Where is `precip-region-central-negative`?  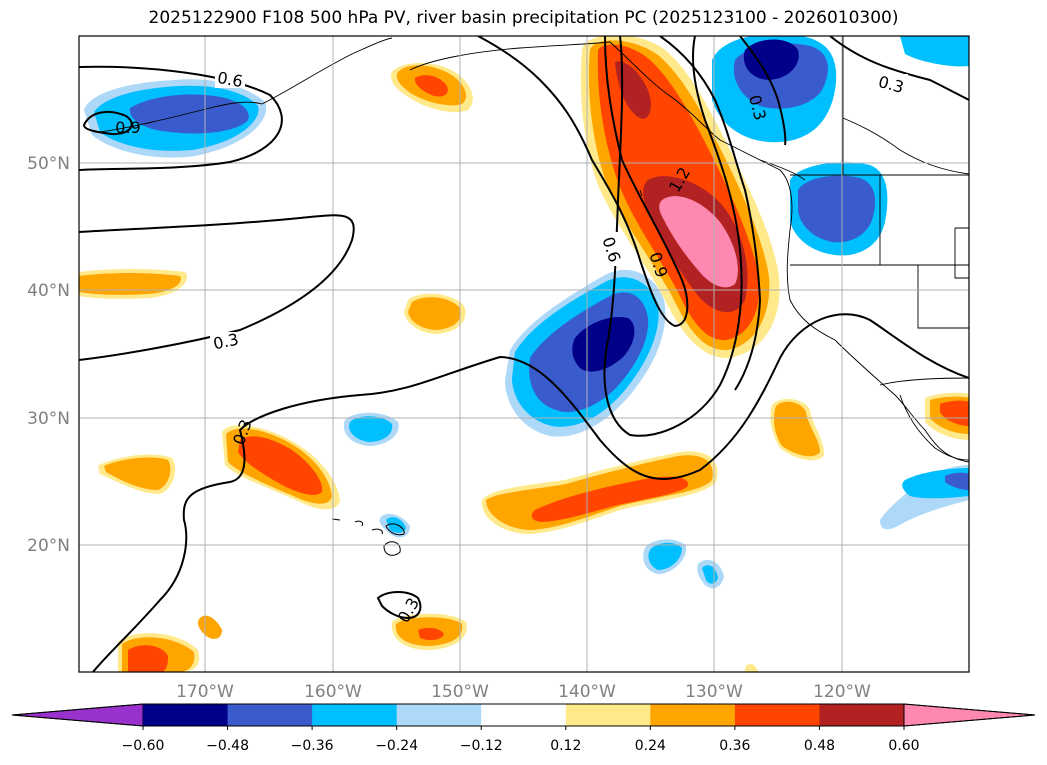
precip-region-central-negative is located at coordinates (585, 353).